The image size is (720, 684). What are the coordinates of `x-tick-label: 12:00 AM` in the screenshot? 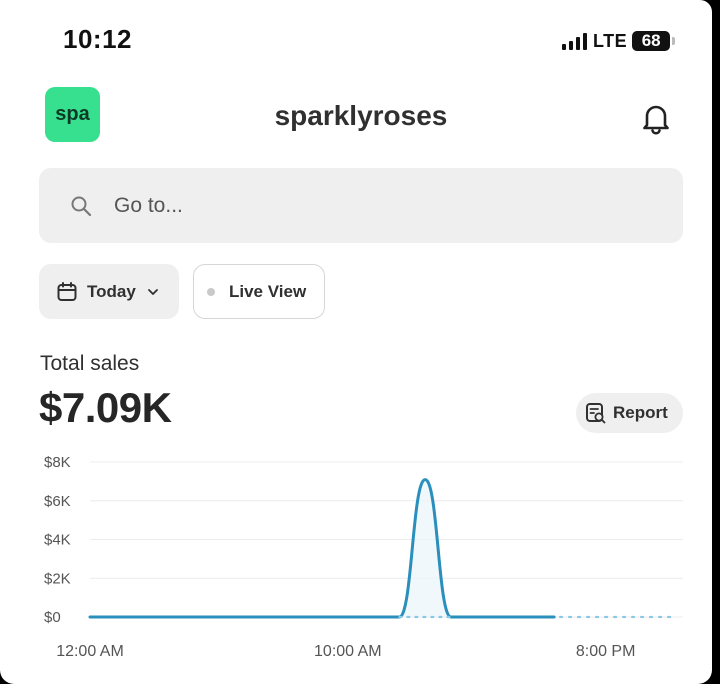 It's located at (90, 651).